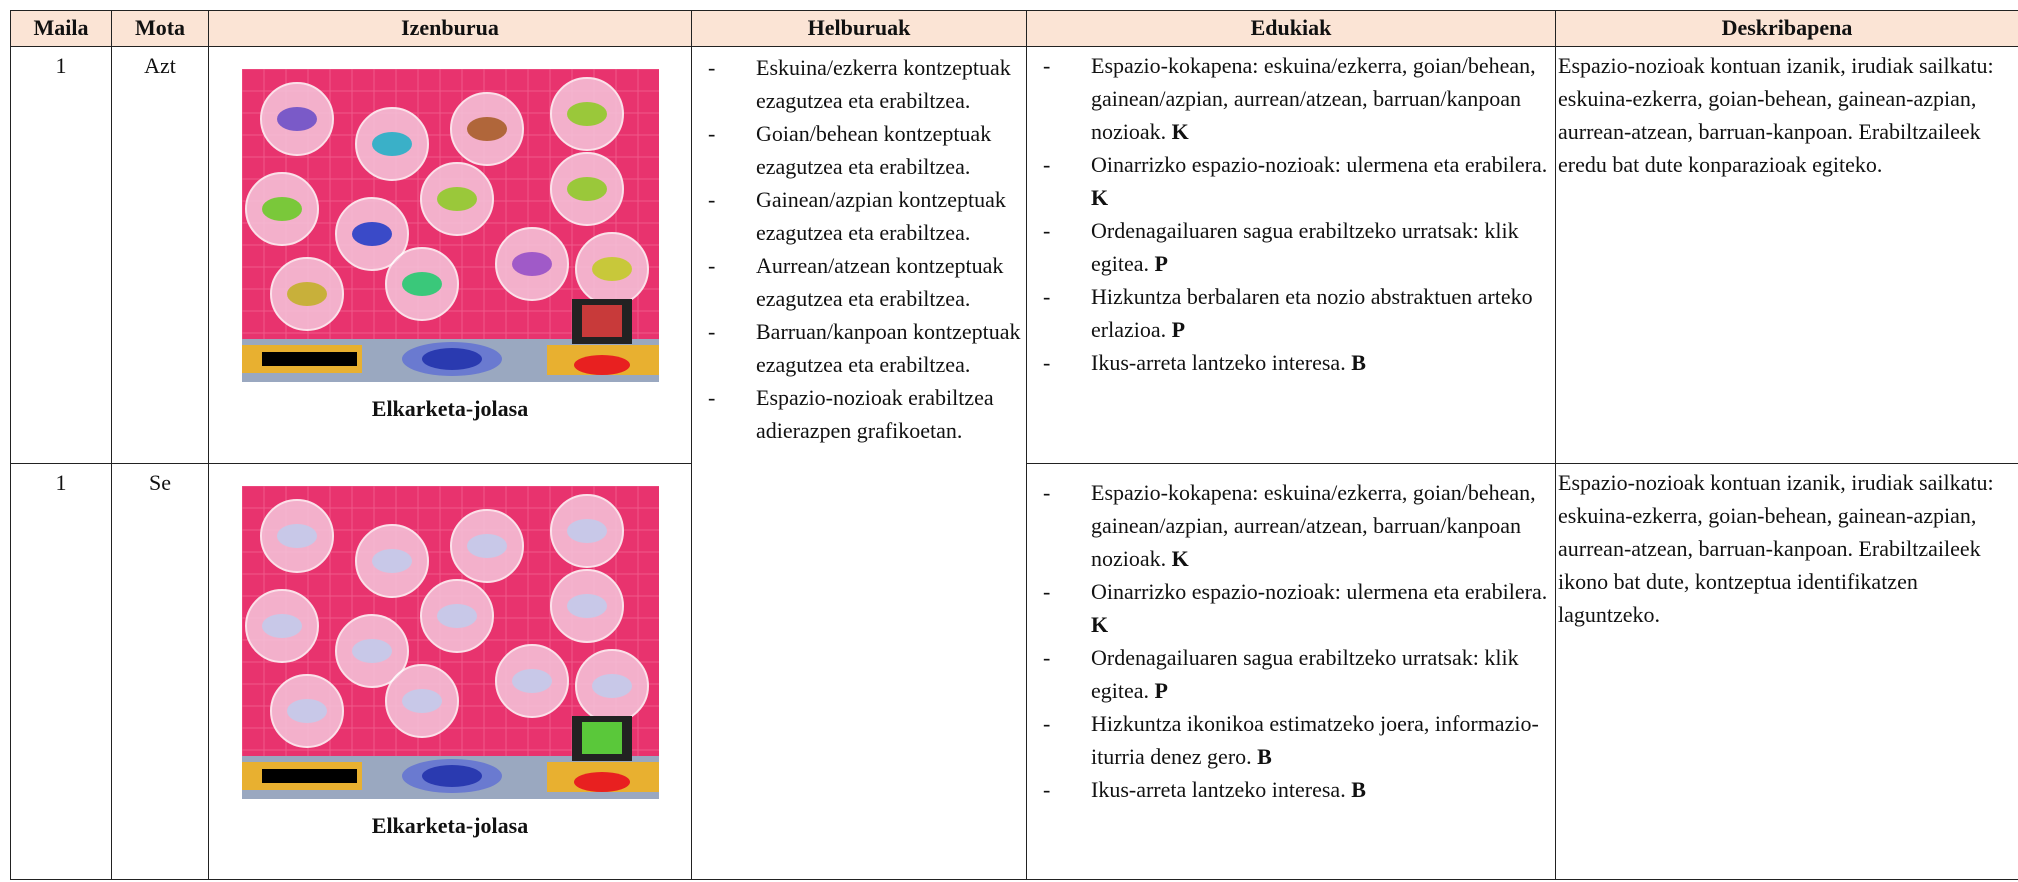  I want to click on mota-cell: Azt, so click(160, 255).